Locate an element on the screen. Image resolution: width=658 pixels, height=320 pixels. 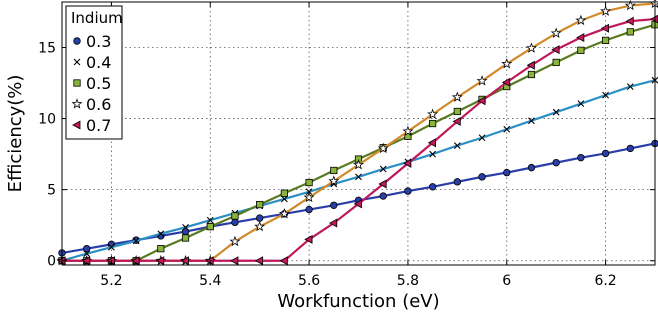
y-axis-label: Efficiency(%) is located at coordinates (15, 134).